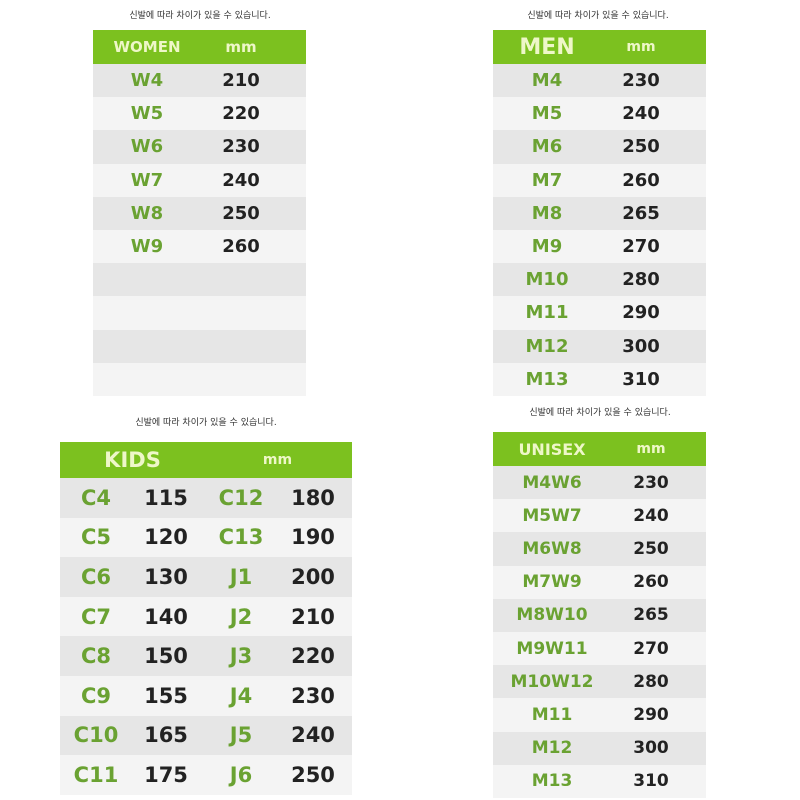  I want to click on header-unit: mm, so click(241, 47).